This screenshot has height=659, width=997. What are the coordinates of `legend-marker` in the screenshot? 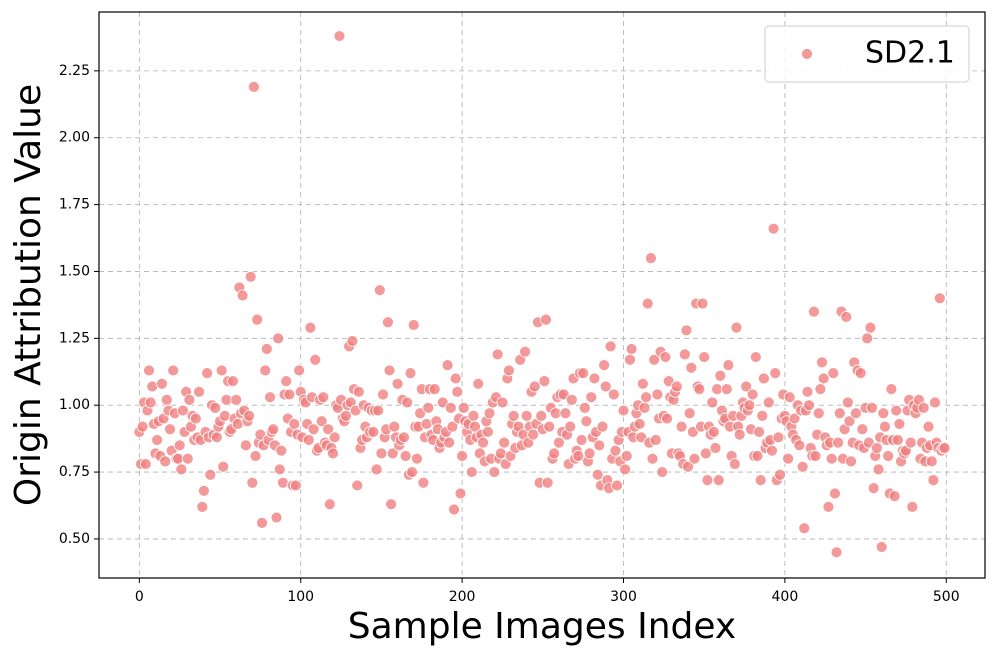 It's located at (807, 54).